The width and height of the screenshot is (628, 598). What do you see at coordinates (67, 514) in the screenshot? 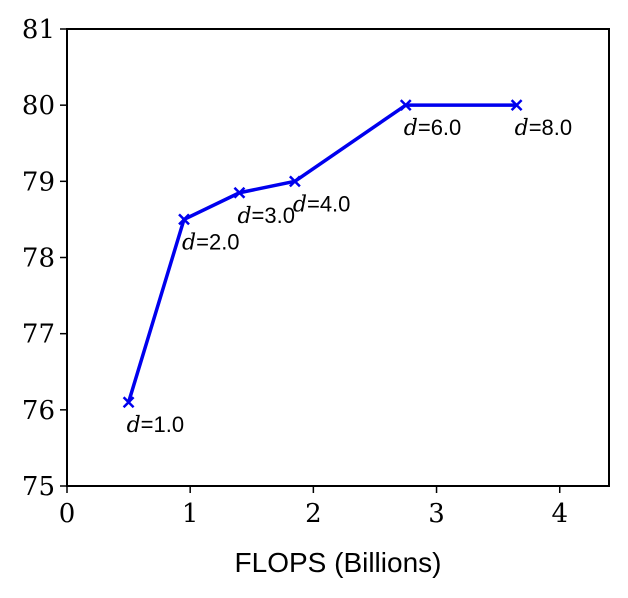
I see `x-tick-label: 0` at bounding box center [67, 514].